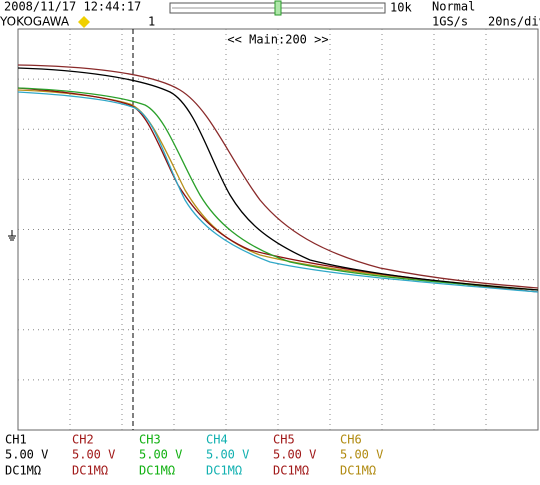  What do you see at coordinates (278, 8) in the screenshot?
I see `slider-thumb` at bounding box center [278, 8].